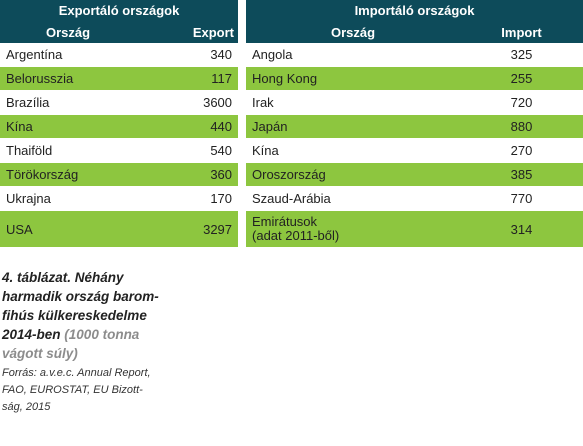 This screenshot has width=583, height=446. Describe the element at coordinates (521, 102) in the screenshot. I see `import-value-cell: 720` at that location.